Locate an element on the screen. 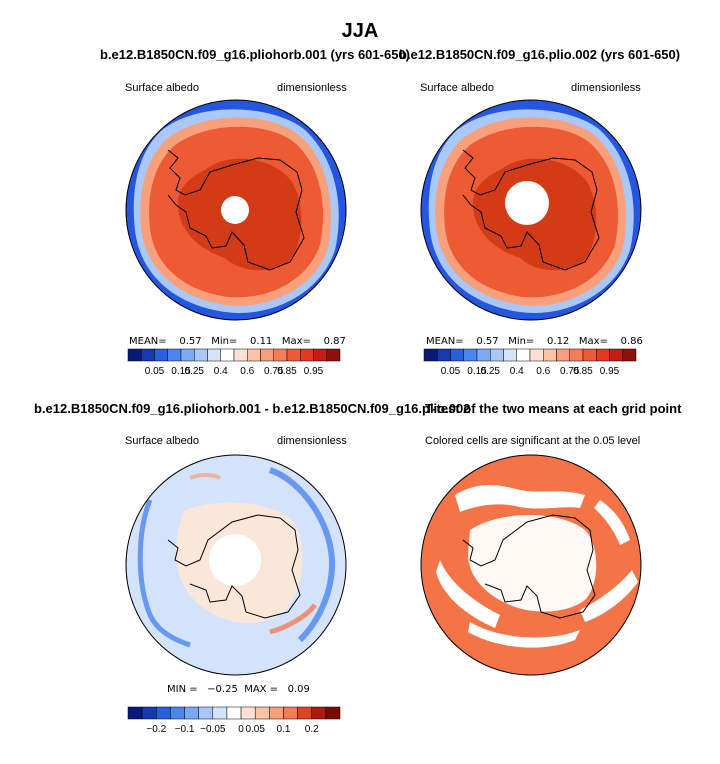 The image size is (720, 764). panel1-units-label: dimensionless is located at coordinates (312, 88).